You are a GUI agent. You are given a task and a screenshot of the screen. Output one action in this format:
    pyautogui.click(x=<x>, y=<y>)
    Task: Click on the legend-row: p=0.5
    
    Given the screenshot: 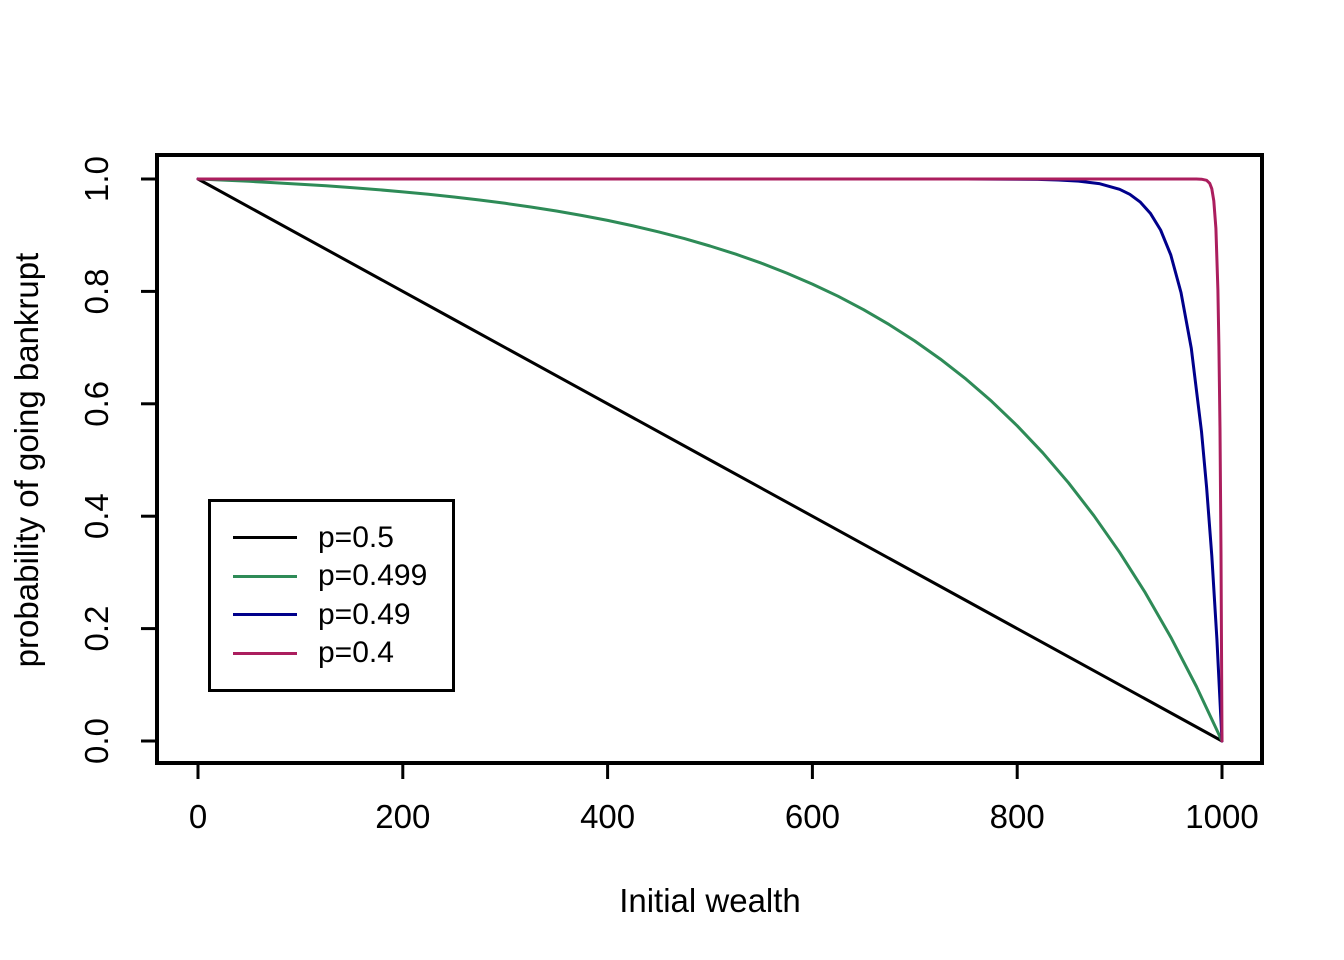 What is the action you would take?
    pyautogui.click(x=342, y=538)
    